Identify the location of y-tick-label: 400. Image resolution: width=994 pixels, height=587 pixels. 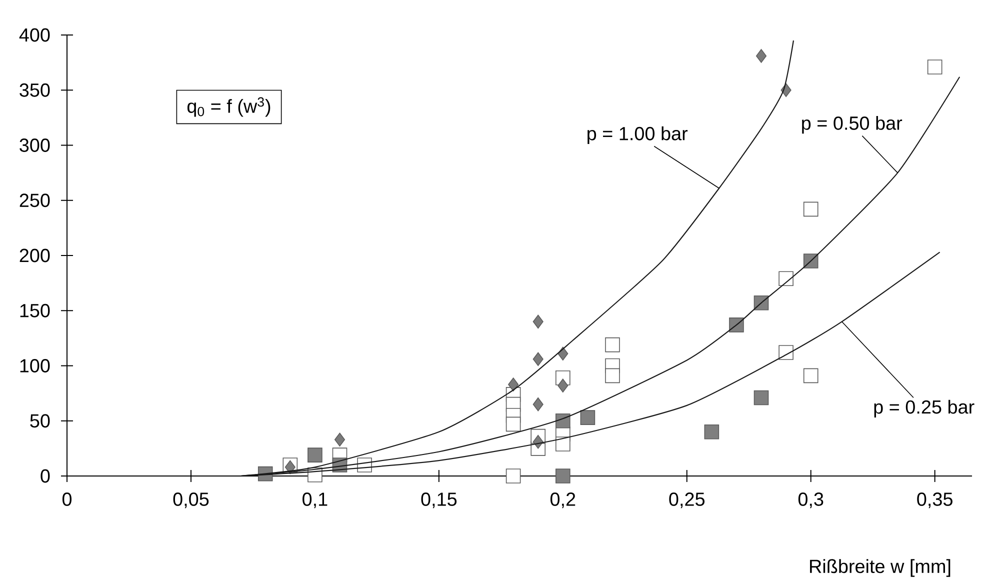
(34, 35).